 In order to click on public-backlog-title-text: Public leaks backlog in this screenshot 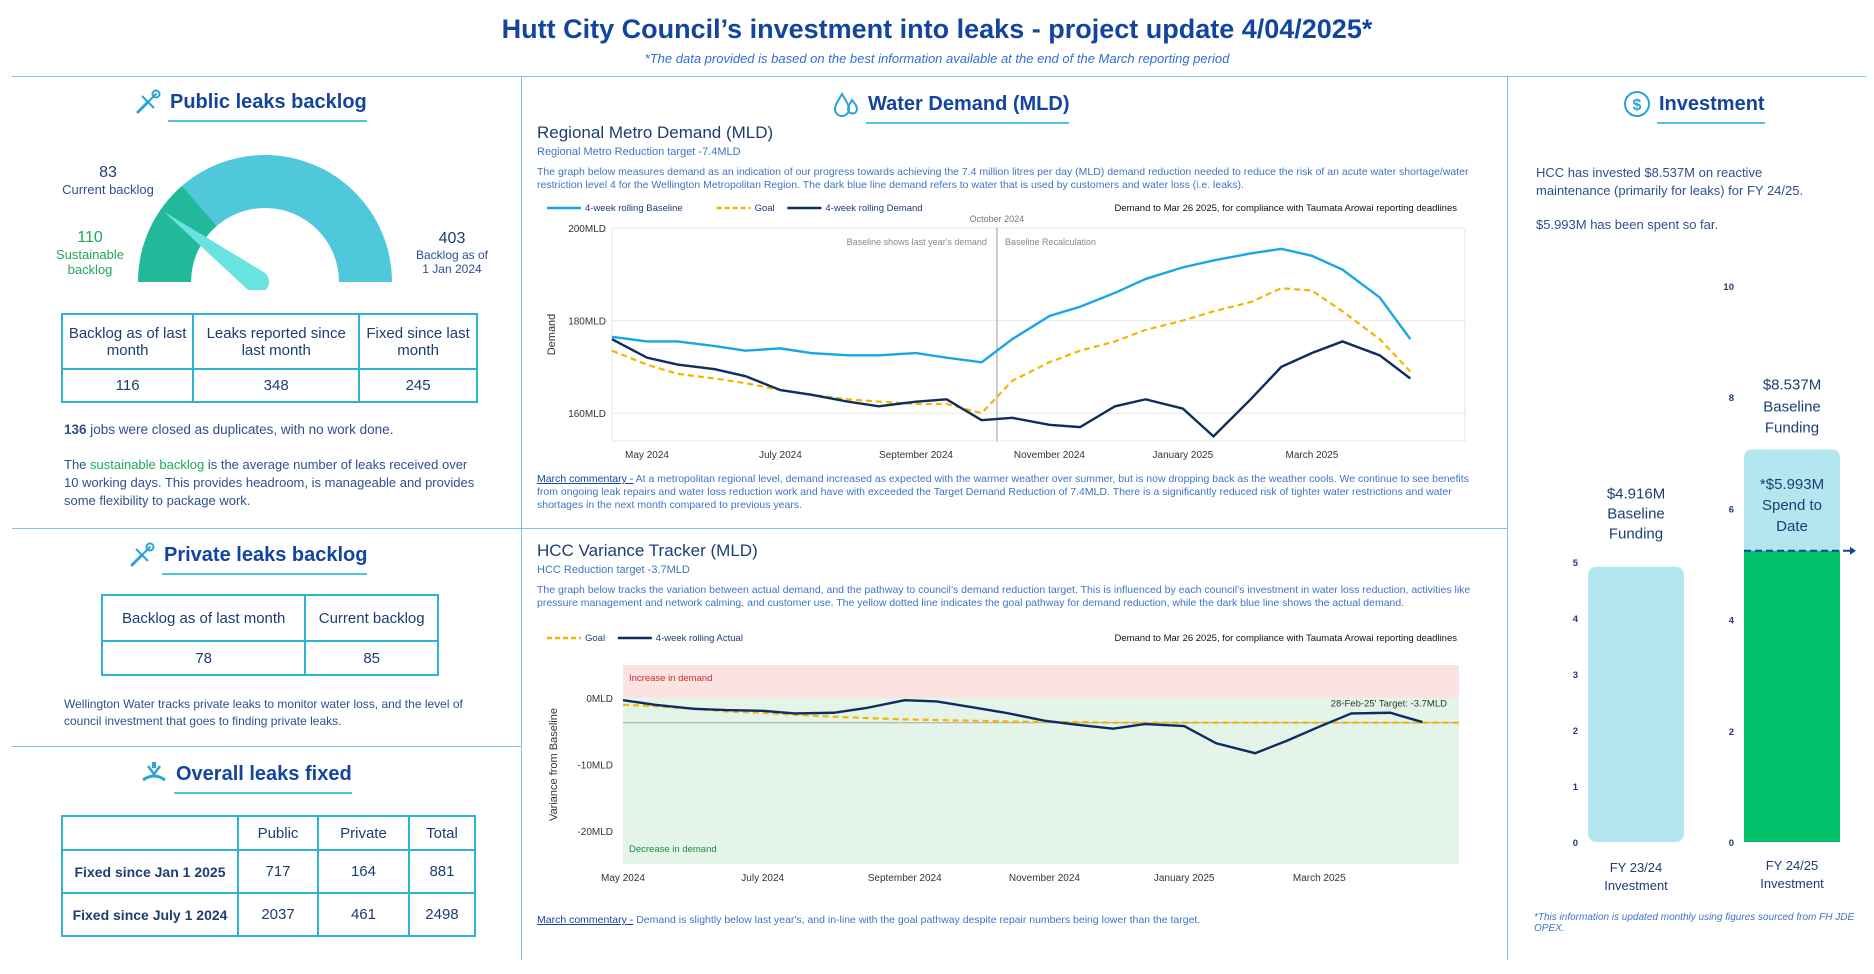, I will do `click(268, 101)`.